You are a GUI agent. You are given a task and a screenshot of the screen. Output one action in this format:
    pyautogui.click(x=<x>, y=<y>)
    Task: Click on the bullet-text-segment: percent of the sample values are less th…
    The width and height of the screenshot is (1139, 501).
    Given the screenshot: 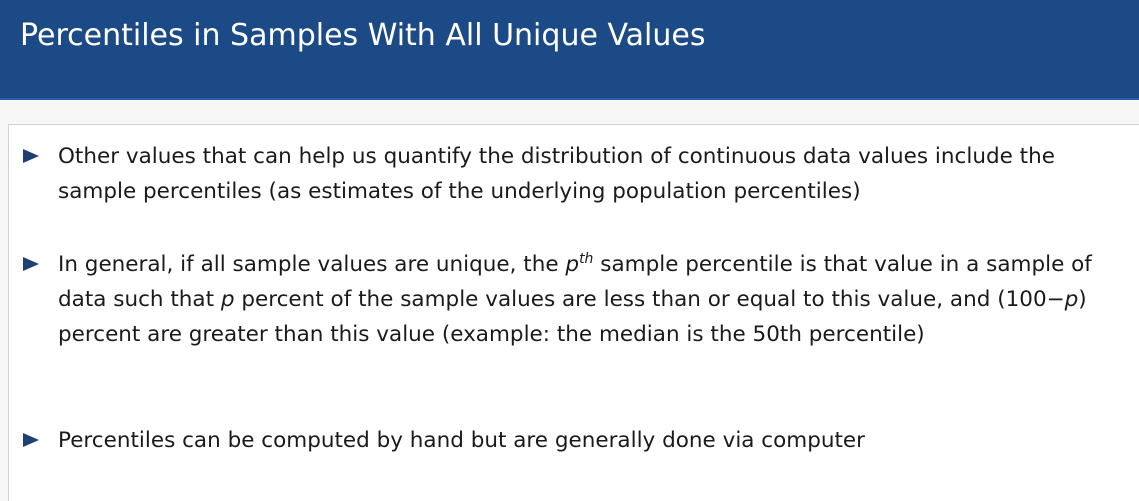 What is the action you would take?
    pyautogui.click(x=649, y=299)
    